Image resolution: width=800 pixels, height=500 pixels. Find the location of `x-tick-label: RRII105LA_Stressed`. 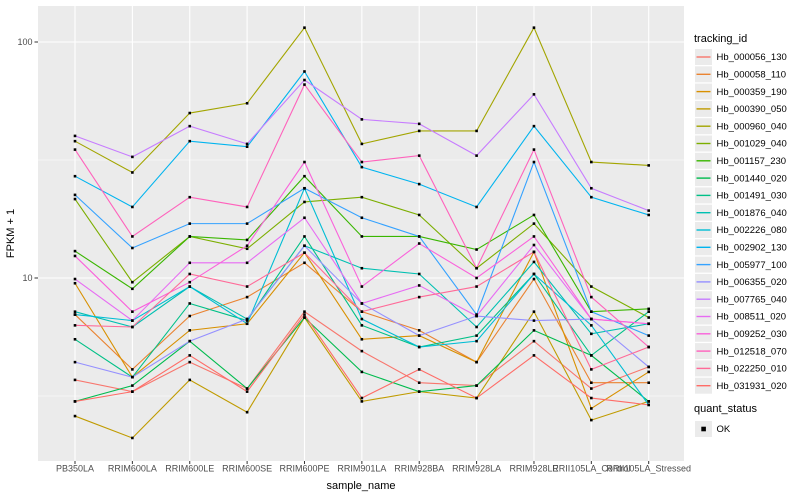

x-tick-label: RRII105LA_Stressed is located at coordinates (648, 469).